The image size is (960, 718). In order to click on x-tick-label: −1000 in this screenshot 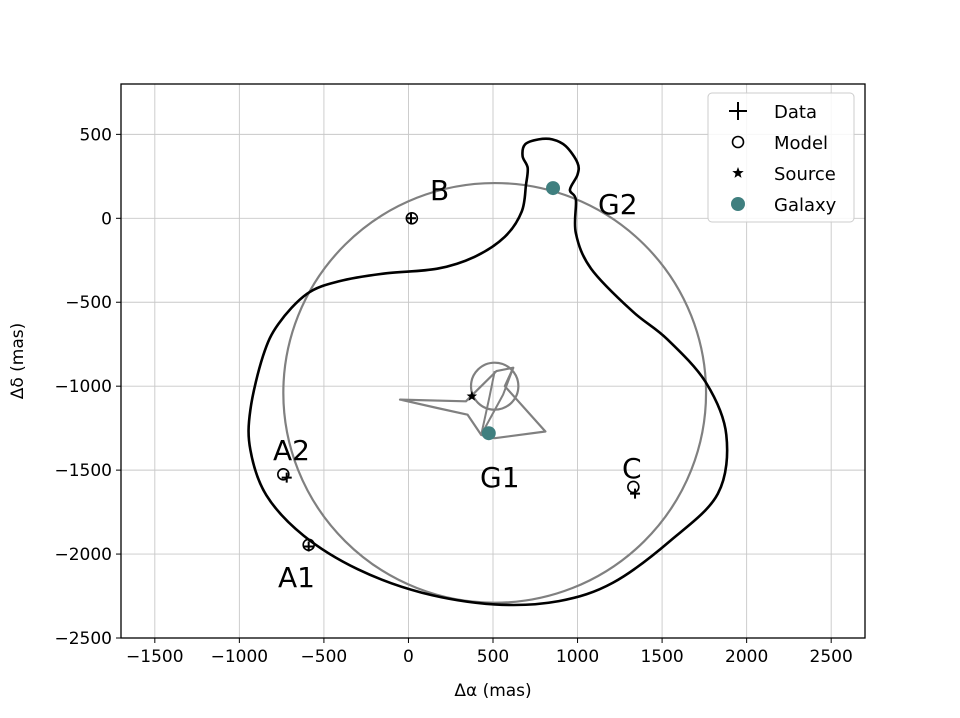, I will do `click(240, 657)`.